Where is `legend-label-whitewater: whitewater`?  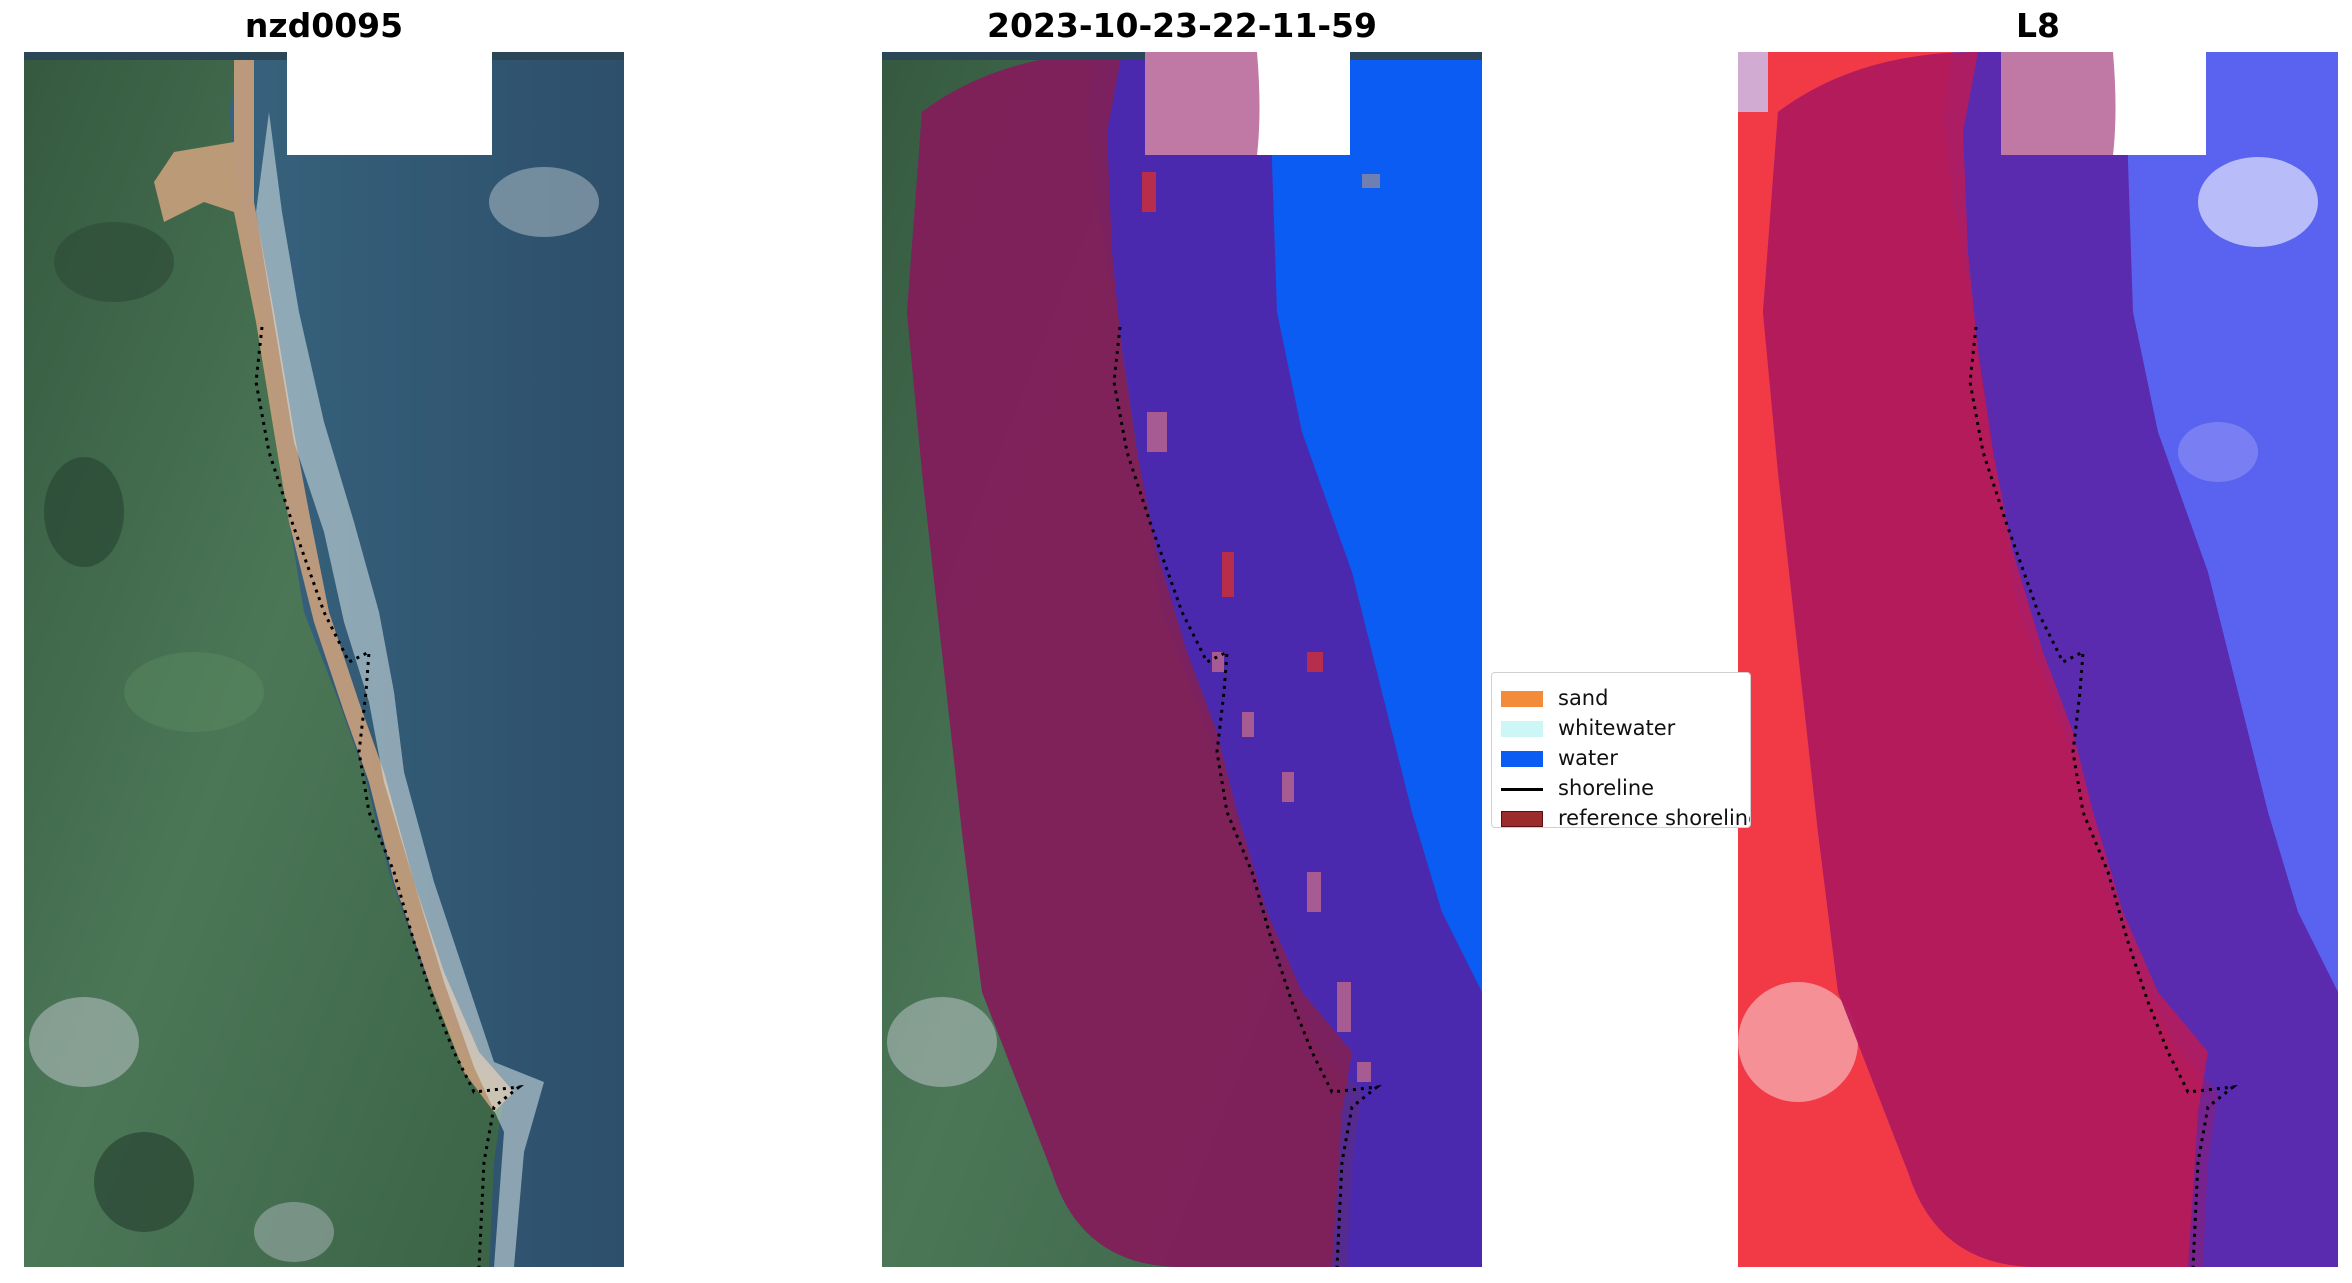 legend-label-whitewater: whitewater is located at coordinates (1617, 728).